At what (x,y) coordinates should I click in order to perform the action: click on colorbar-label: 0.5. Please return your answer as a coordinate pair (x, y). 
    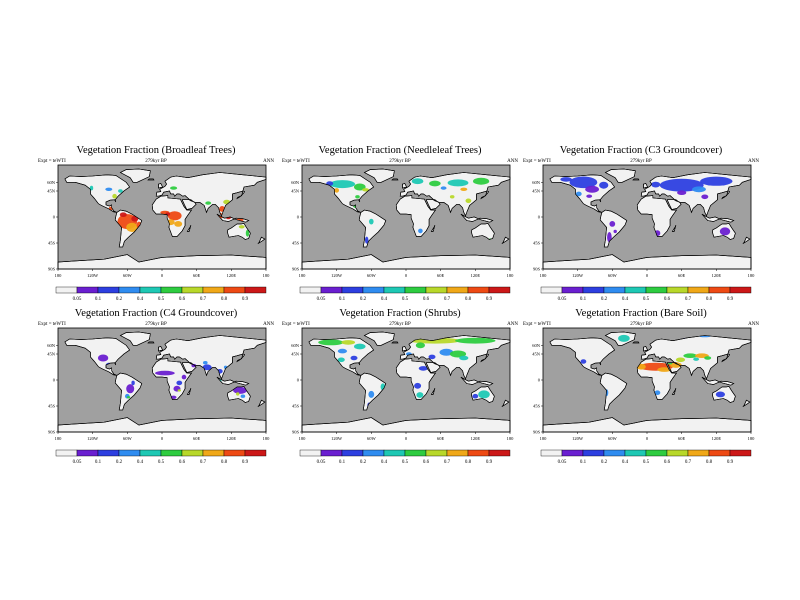
    Looking at the image, I should click on (646, 462).